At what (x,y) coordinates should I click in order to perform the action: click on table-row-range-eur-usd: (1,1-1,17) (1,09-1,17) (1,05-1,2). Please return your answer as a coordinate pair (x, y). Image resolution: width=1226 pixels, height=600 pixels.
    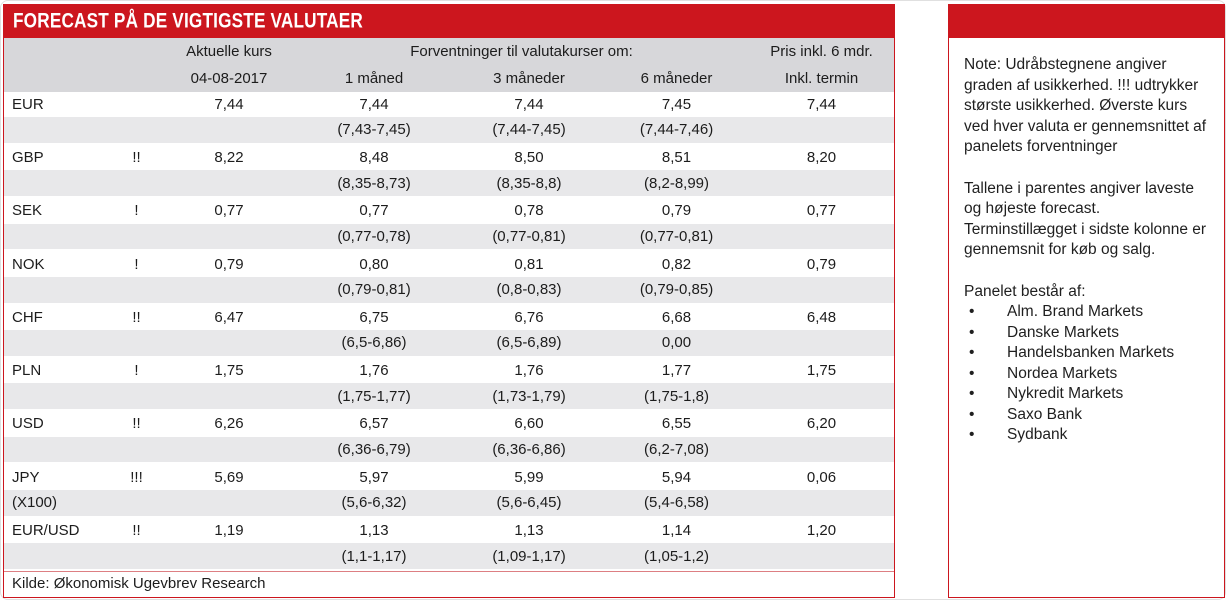
    Looking at the image, I should click on (449, 557).